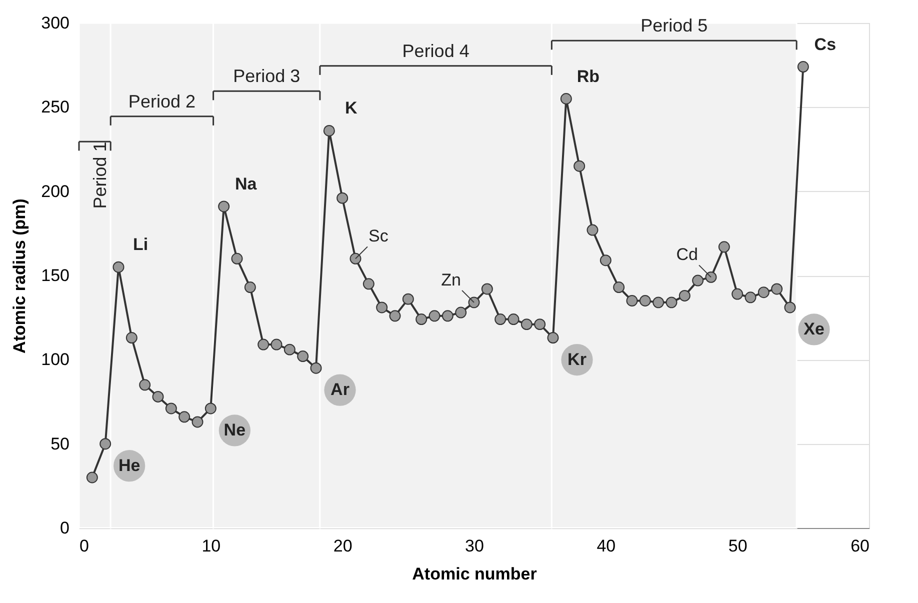 The height and width of the screenshot is (603, 918). What do you see at coordinates (55, 107) in the screenshot?
I see `y-tick-label: 250` at bounding box center [55, 107].